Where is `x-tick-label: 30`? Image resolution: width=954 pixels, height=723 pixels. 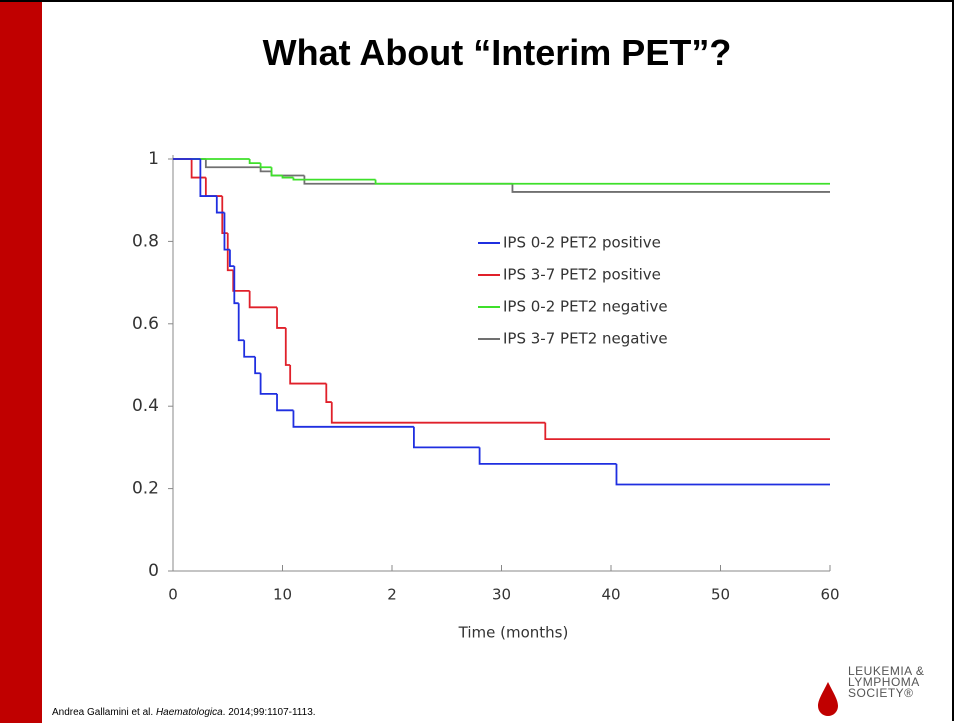 x-tick-label: 30 is located at coordinates (501, 595).